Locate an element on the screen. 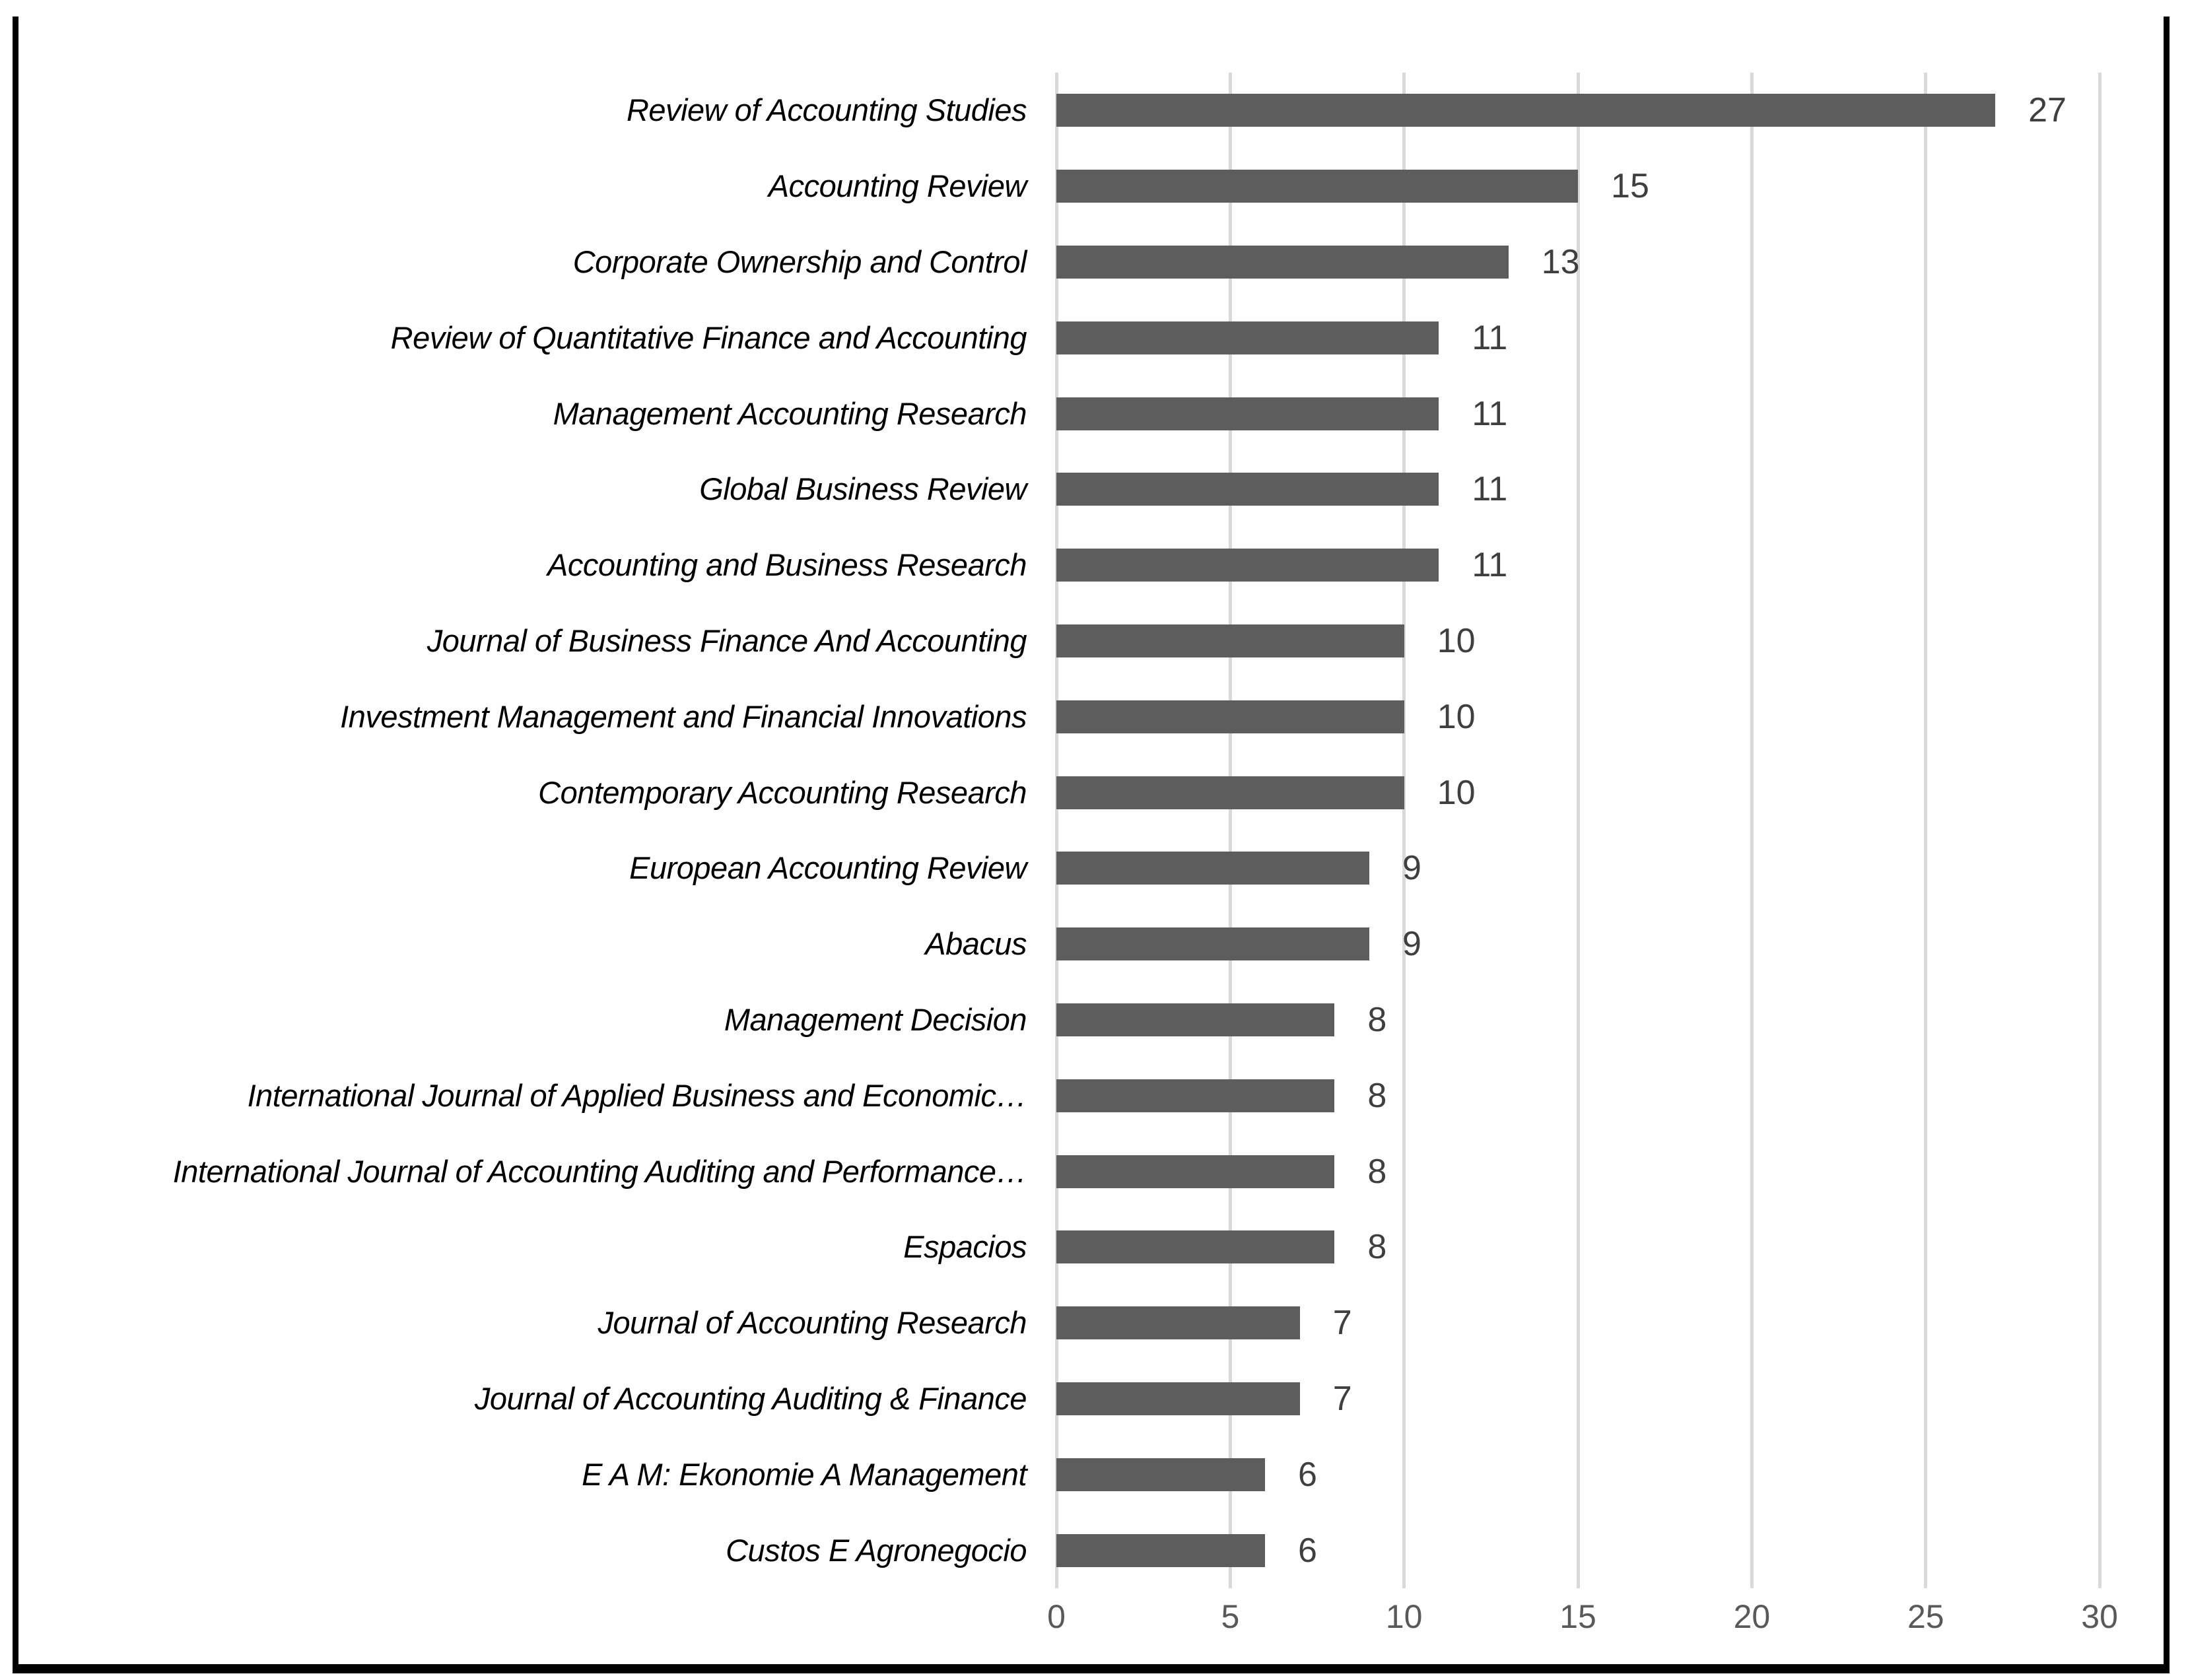 The height and width of the screenshot is (1680, 2188). x-axis-tick-label: 5 is located at coordinates (1230, 1617).